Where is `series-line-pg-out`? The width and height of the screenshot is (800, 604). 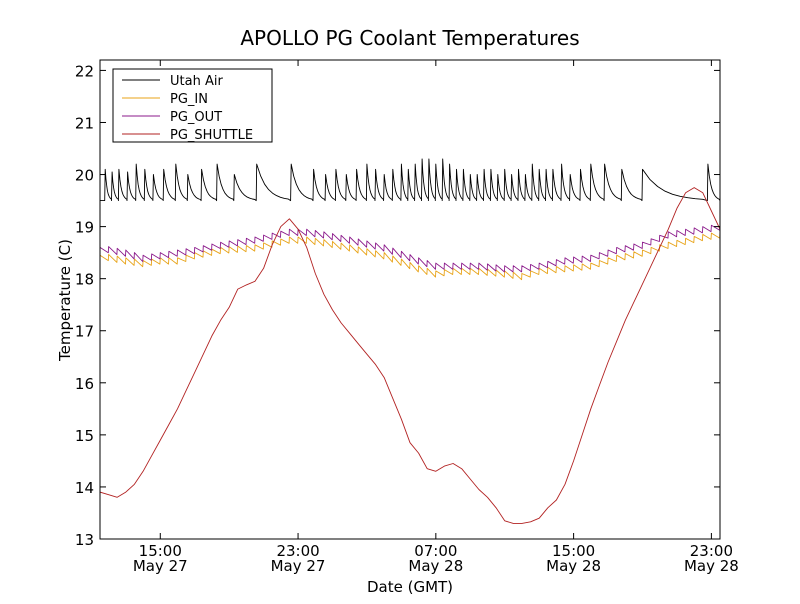
series-line-pg-out is located at coordinates (410, 248).